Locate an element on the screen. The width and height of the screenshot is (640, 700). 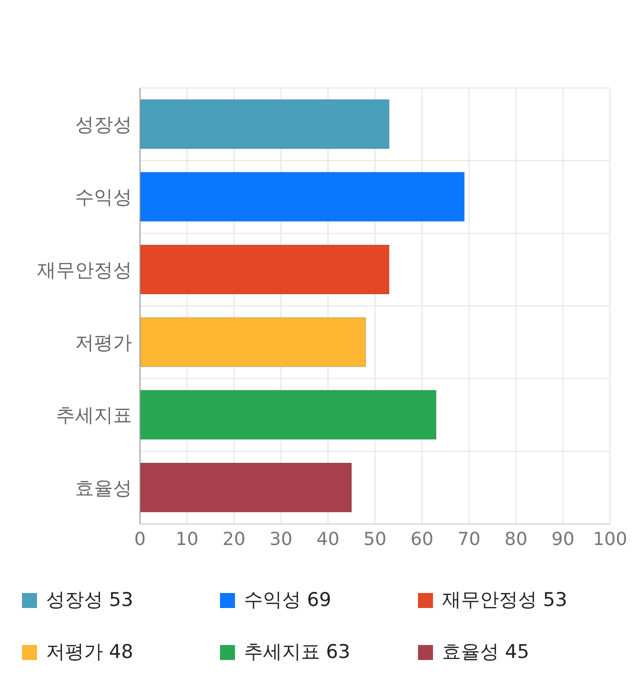
legend-label: 효율성 45 is located at coordinates (486, 652).